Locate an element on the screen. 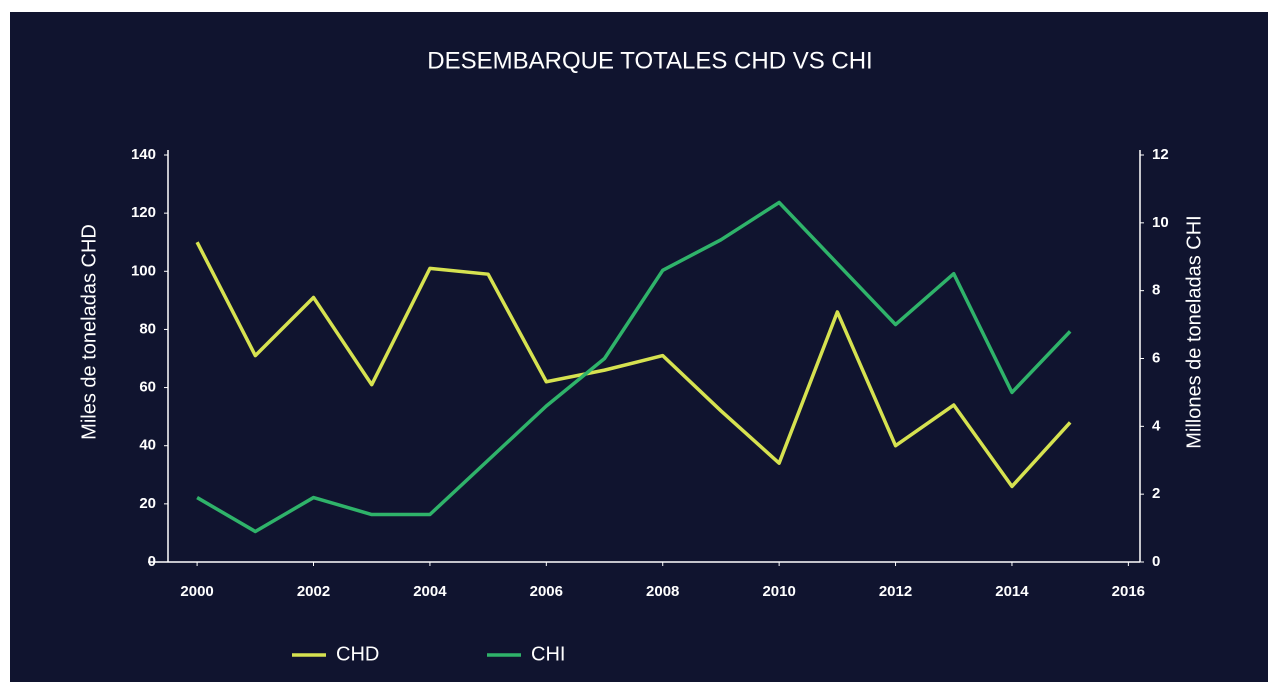 This screenshot has width=1278, height=682. y2-tick-label: 4 is located at coordinates (1156, 425).